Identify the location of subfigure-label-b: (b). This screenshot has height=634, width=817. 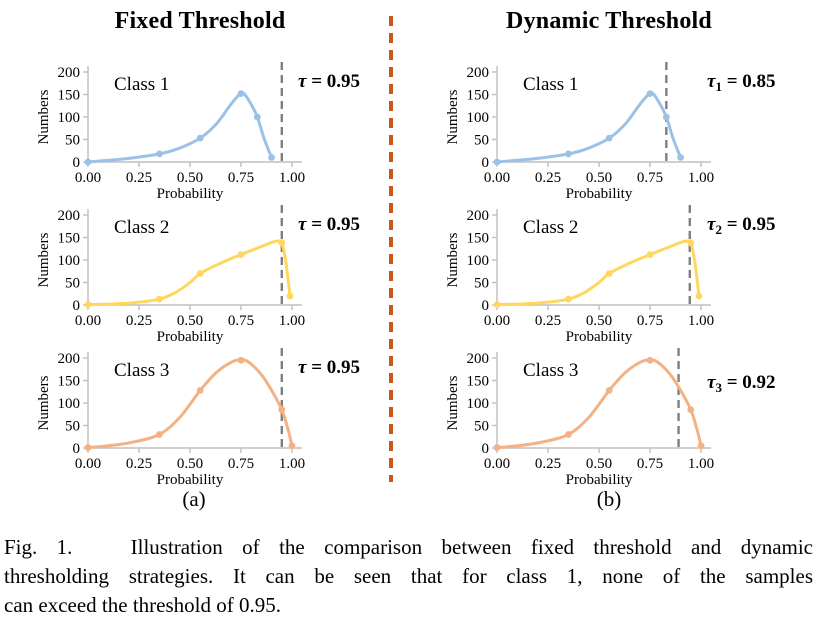
(609, 499).